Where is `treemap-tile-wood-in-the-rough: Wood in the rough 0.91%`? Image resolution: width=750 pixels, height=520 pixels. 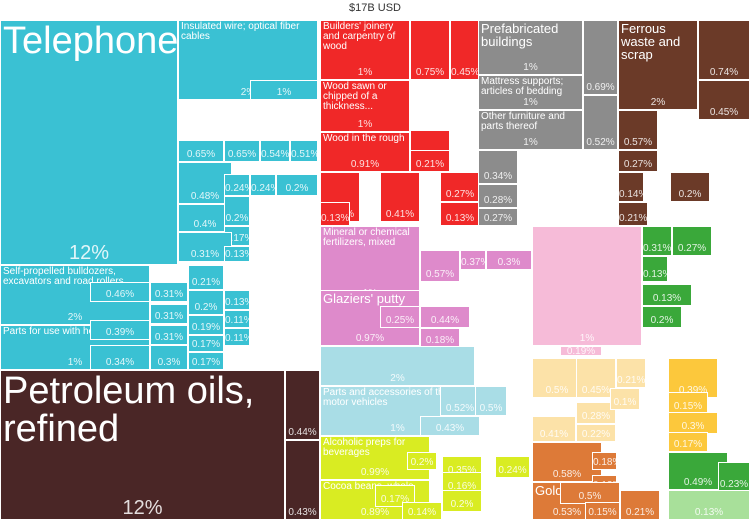 treemap-tile-wood-in-the-rough: Wood in the rough 0.91% is located at coordinates (365, 152).